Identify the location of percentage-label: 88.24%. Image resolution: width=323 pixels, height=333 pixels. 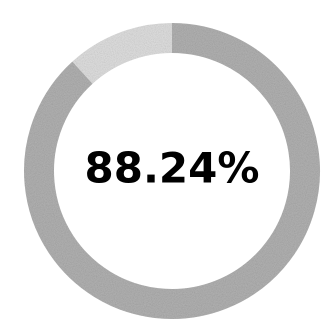
(172, 168).